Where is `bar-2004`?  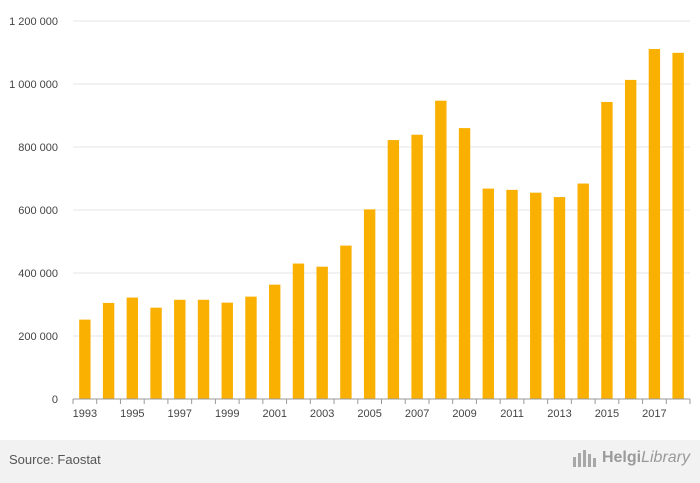 bar-2004 is located at coordinates (346, 322).